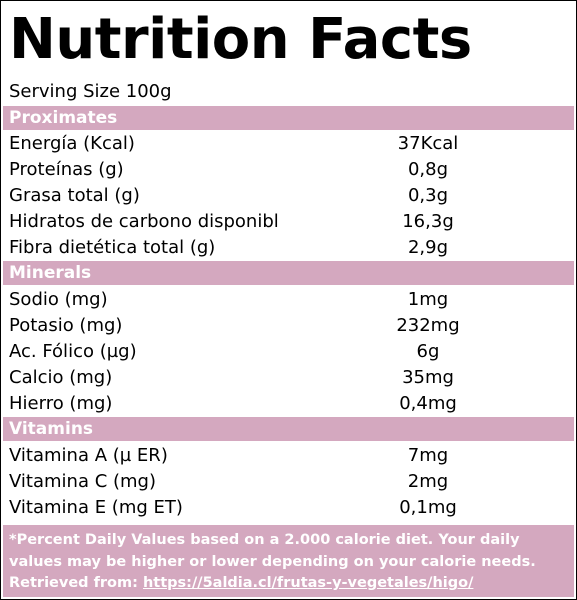  I want to click on section-header-proximates: Proximates, so click(288, 118).